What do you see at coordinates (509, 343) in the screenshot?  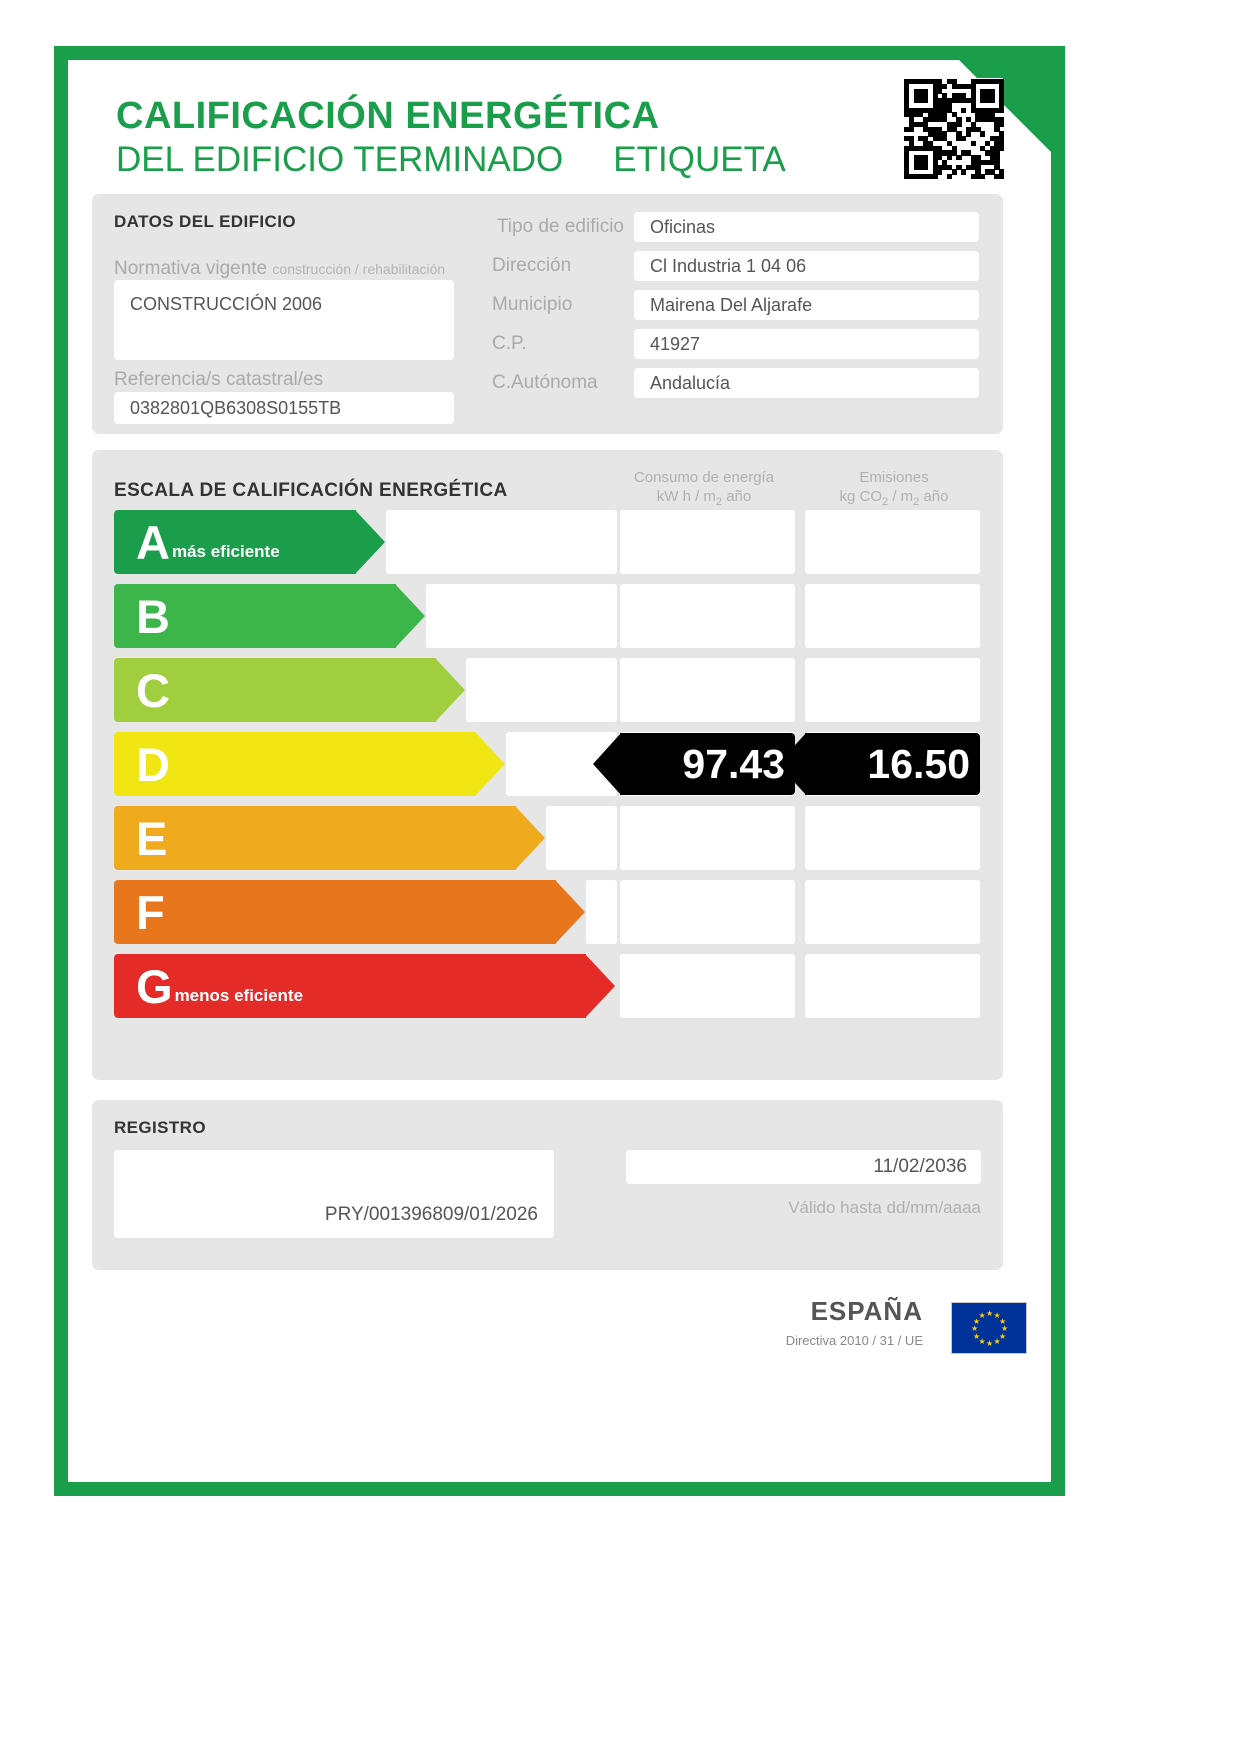 I see `codigo-postal-label: C.P.` at bounding box center [509, 343].